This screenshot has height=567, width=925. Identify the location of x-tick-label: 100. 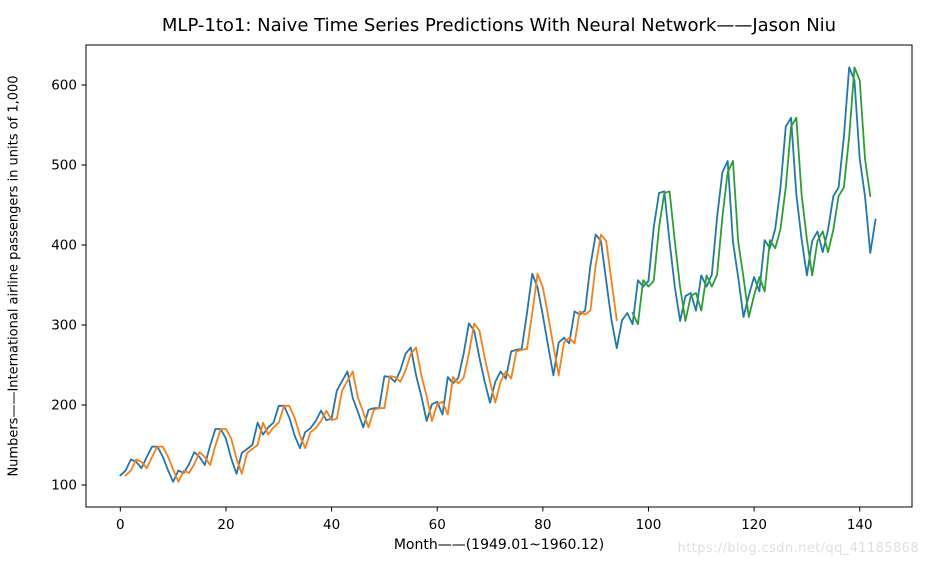
(649, 525).